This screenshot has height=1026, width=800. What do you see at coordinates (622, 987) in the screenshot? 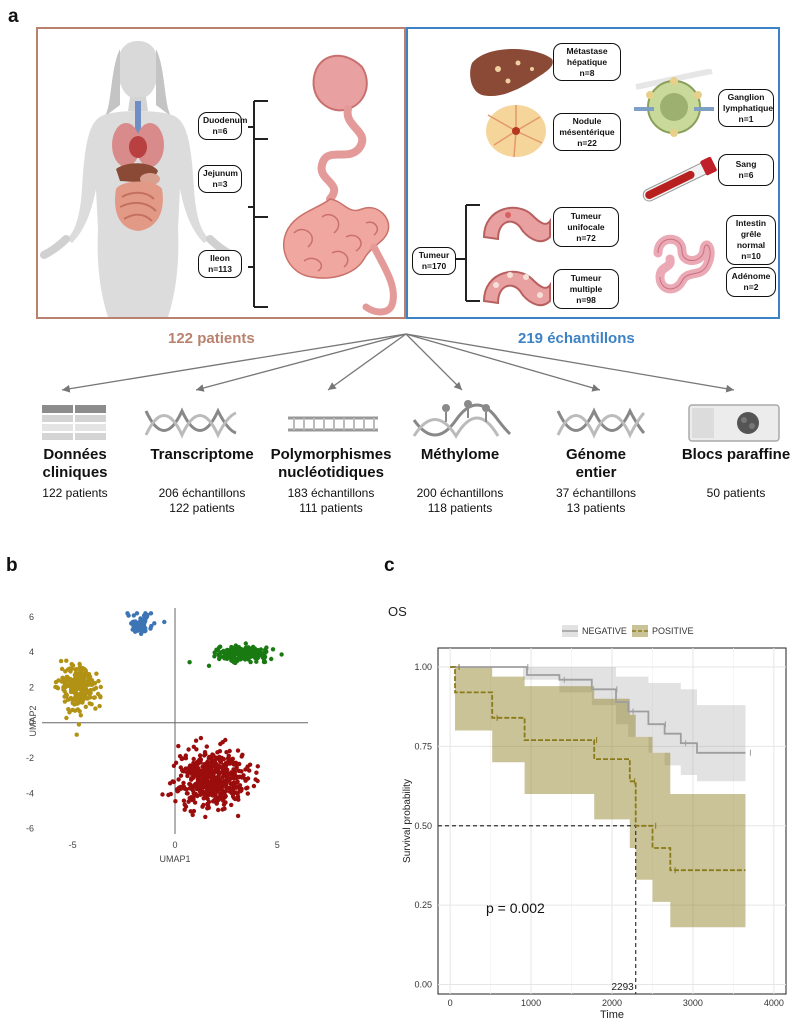
I see `km-median-label: 2293` at bounding box center [622, 987].